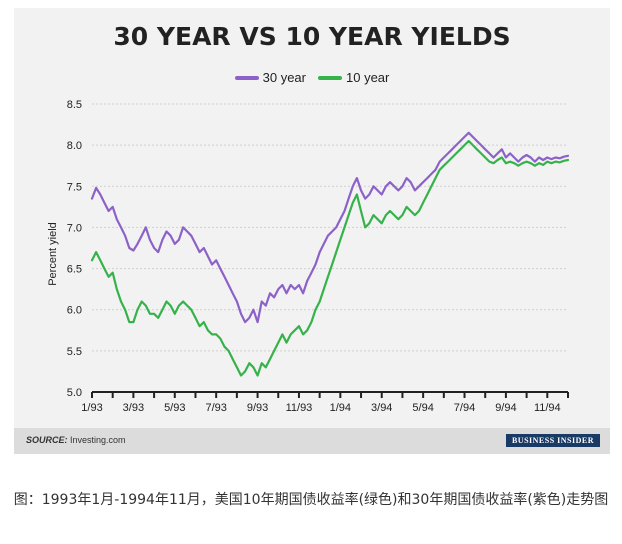  I want to click on y-tick-label: 5.0, so click(74, 393).